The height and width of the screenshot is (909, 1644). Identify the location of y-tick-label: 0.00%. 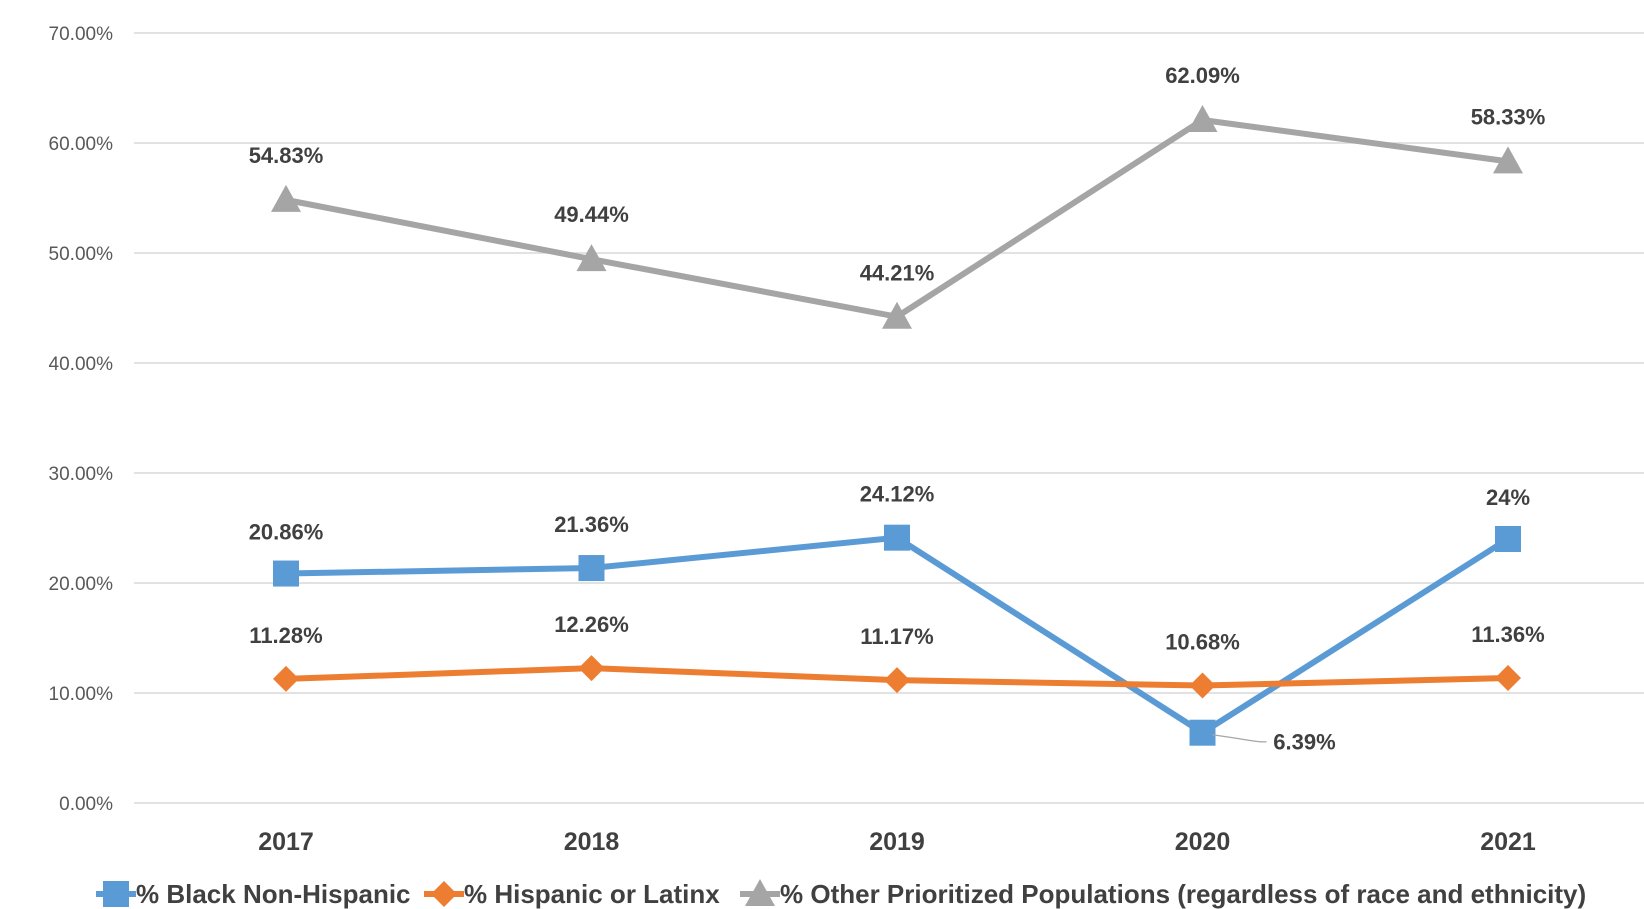
(86, 804).